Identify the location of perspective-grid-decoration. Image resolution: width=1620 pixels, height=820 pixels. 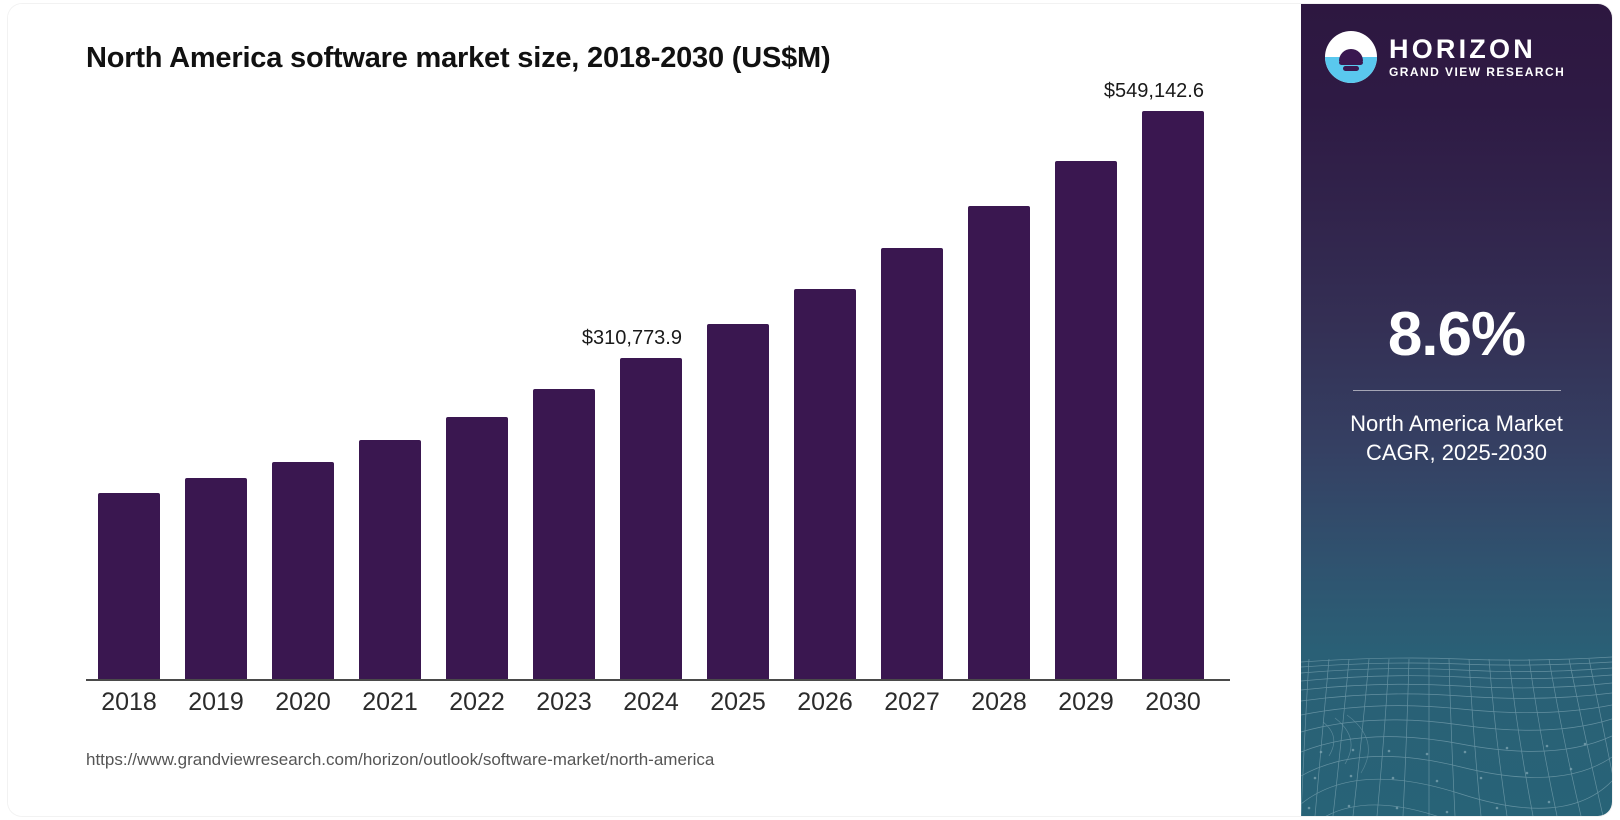
(1456, 721).